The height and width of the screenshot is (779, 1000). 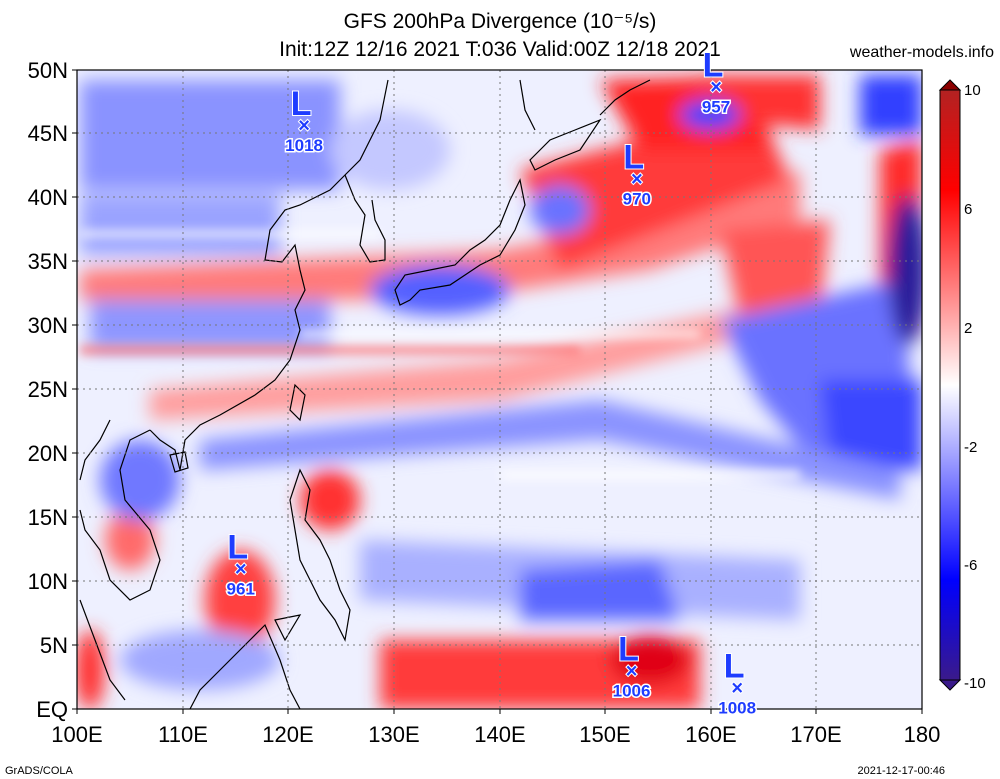 What do you see at coordinates (241, 588) in the screenshot?
I see `low-pressure-value: 961` at bounding box center [241, 588].